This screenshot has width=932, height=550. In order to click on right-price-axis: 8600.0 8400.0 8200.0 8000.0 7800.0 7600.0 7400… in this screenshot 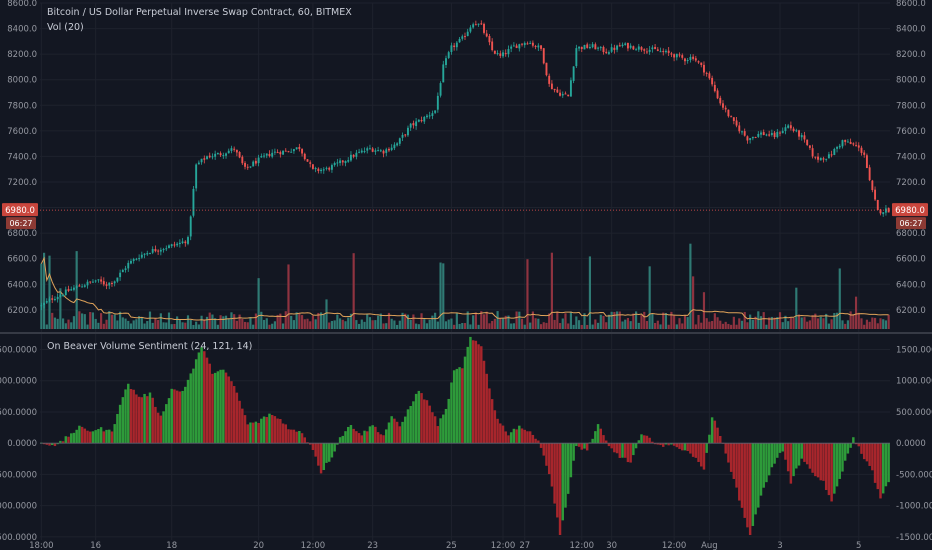, I will do `click(911, 158)`.